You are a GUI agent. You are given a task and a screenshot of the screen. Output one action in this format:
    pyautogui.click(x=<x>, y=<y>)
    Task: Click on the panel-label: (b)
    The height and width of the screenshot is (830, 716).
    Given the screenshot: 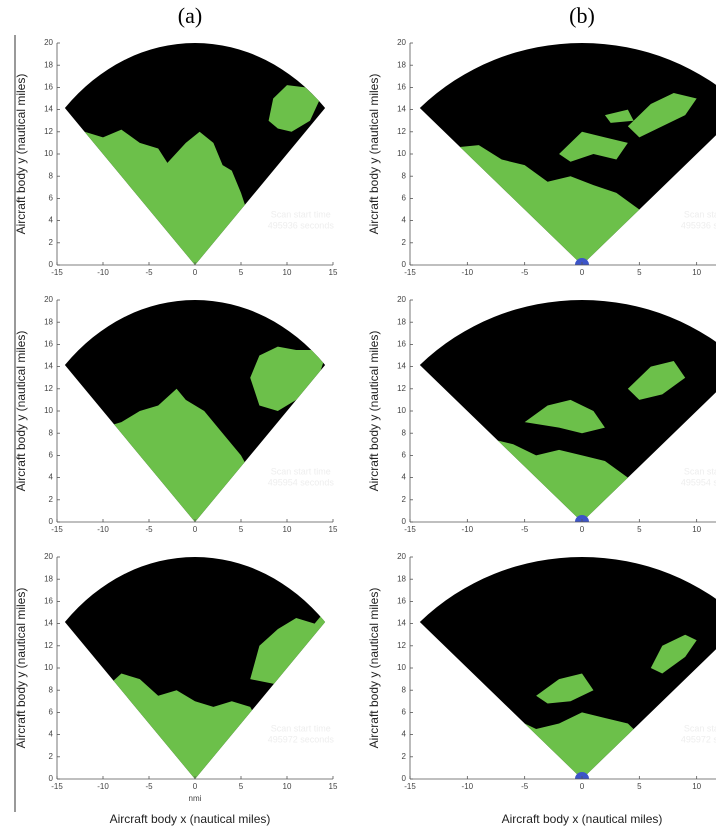 What is the action you would take?
    pyautogui.click(x=582, y=15)
    